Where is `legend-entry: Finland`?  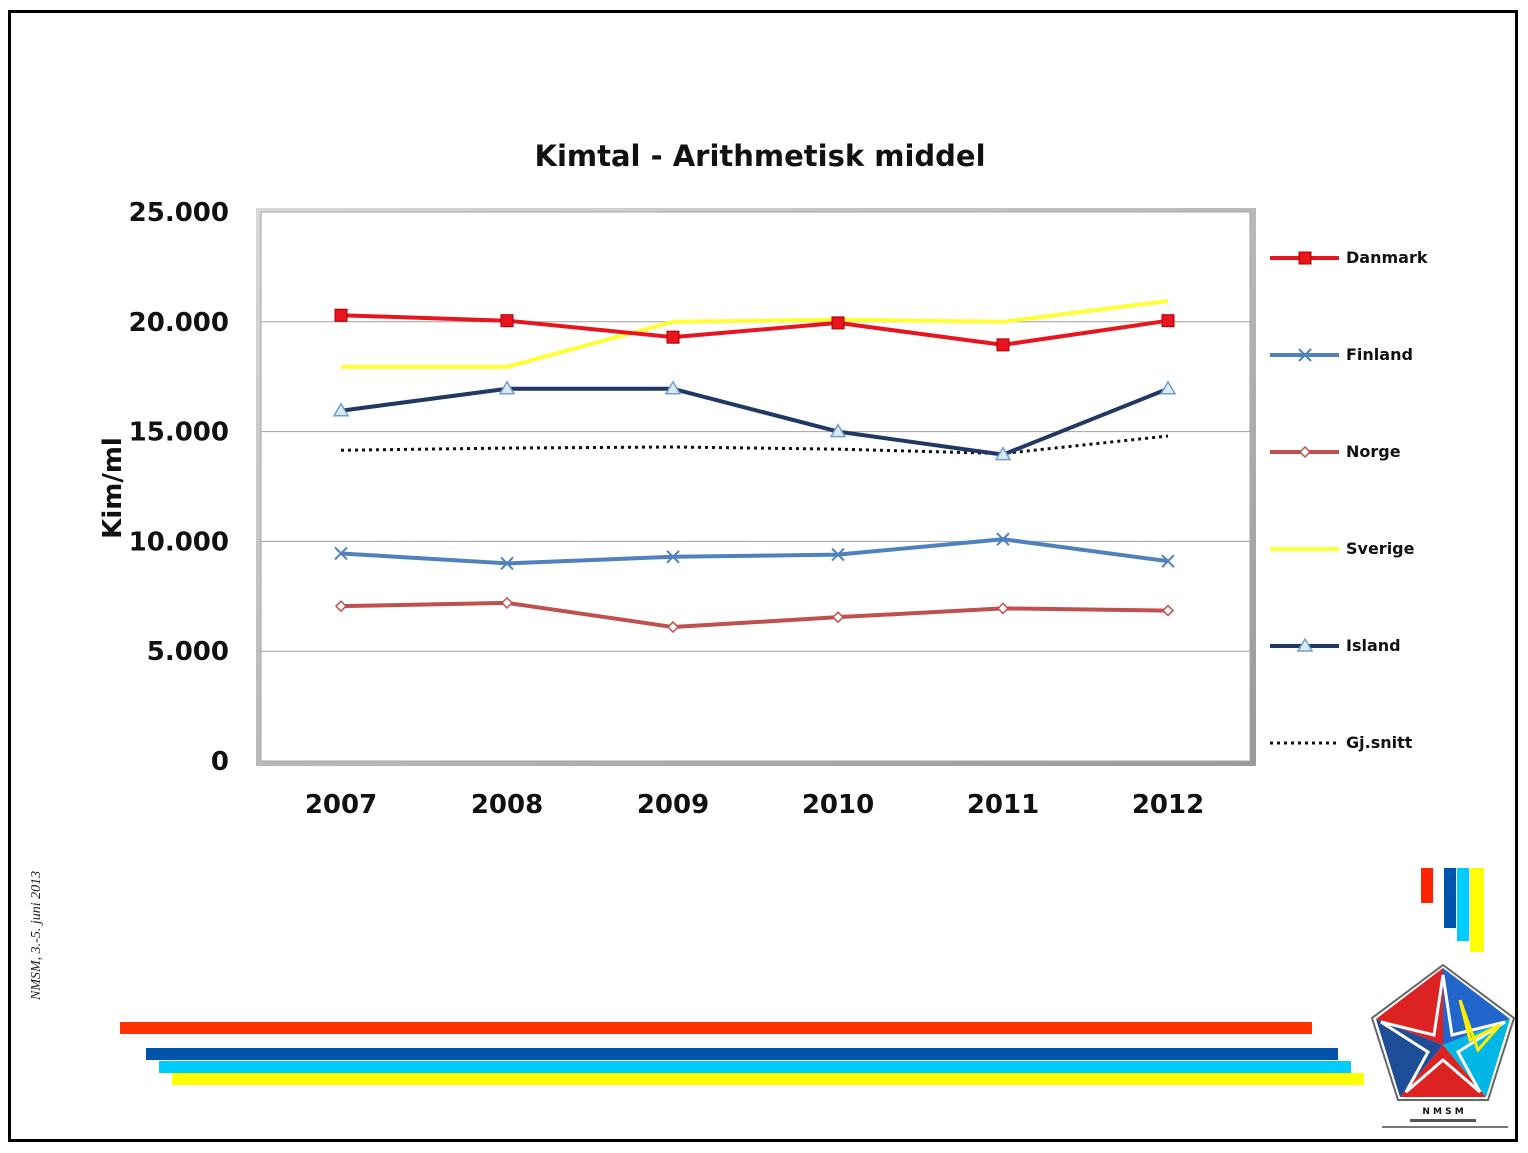
legend-entry: Finland is located at coordinates (1341, 354).